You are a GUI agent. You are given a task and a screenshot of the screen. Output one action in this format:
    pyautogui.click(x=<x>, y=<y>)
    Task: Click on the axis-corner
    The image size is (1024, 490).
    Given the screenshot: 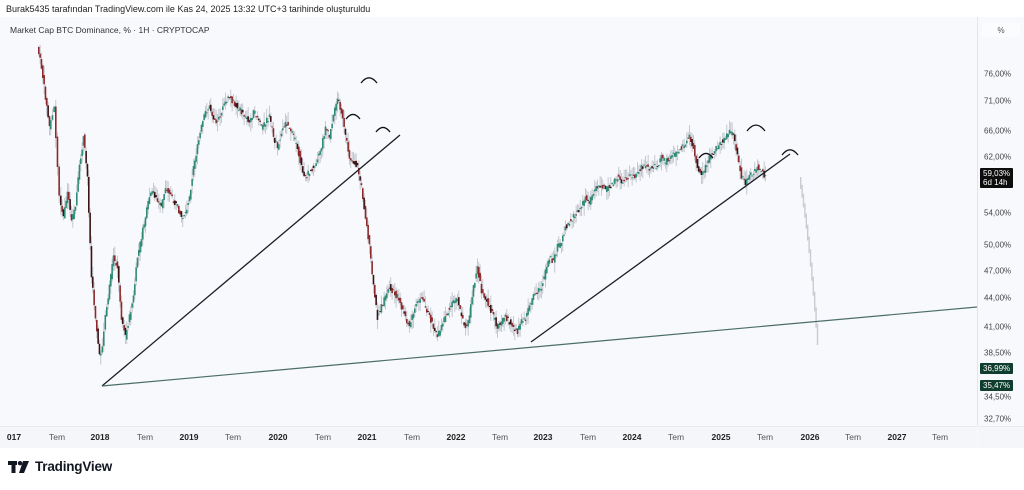 What is the action you would take?
    pyautogui.click(x=1001, y=437)
    